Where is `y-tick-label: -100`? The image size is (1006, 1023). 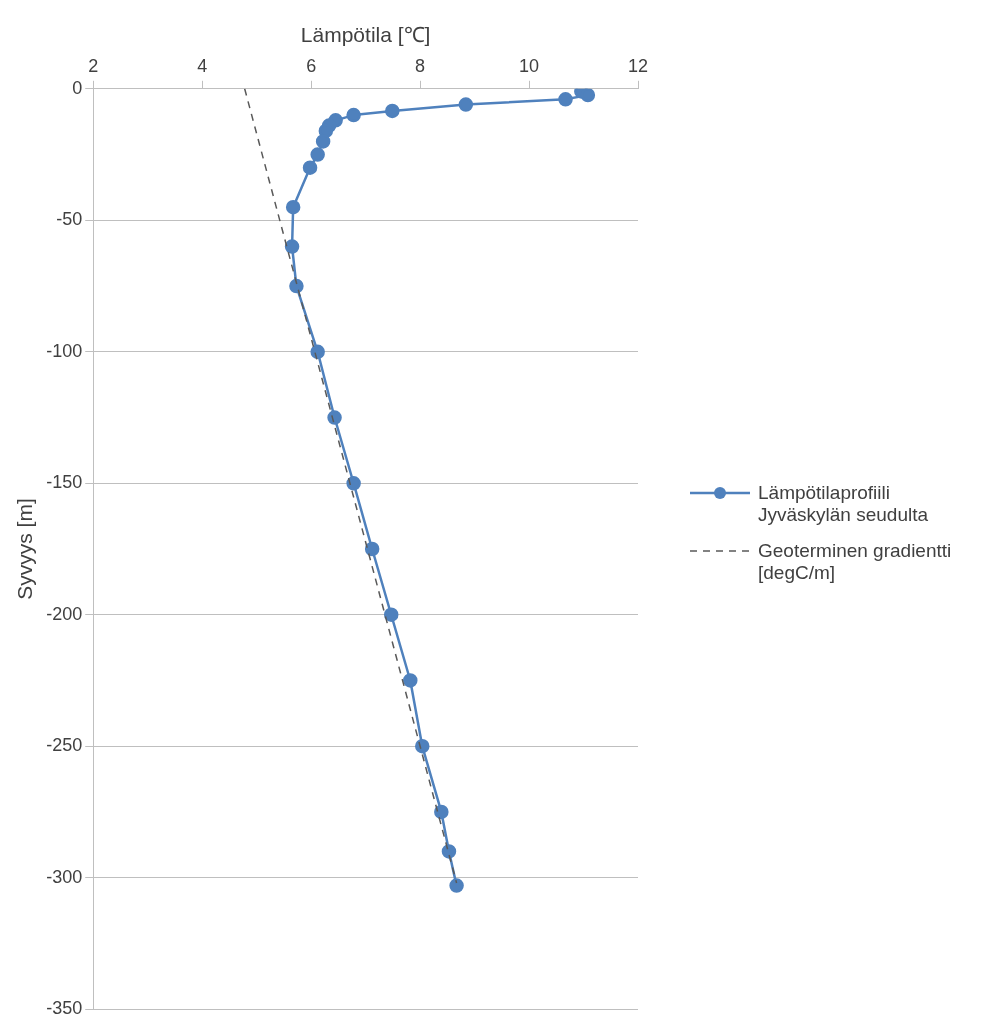 y-tick-label: -100 is located at coordinates (64, 350).